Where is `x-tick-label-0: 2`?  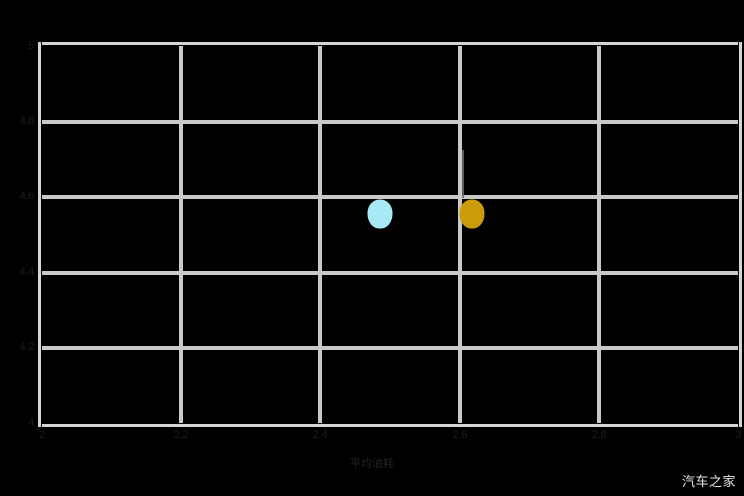
x-tick-label-0: 2 is located at coordinates (42, 435).